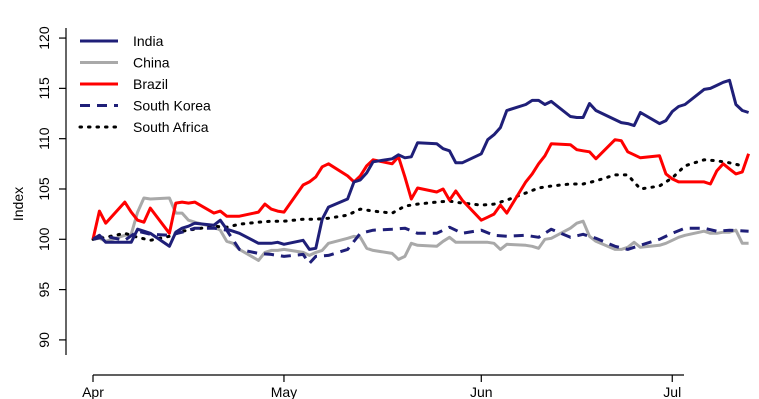 This screenshot has width=759, height=399. Describe the element at coordinates (44, 290) in the screenshot. I see `y-tick-label: 95` at that location.